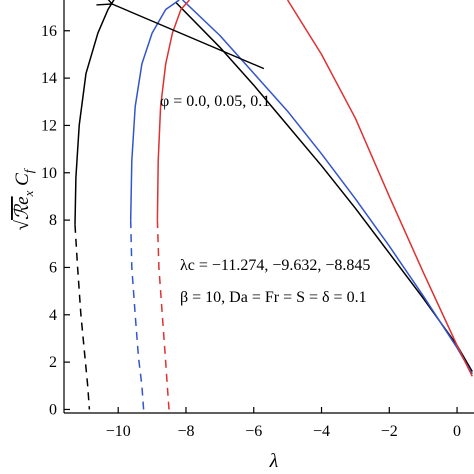 The width and height of the screenshot is (474, 474). I want to click on x-axis-label: λ, so click(274, 461).